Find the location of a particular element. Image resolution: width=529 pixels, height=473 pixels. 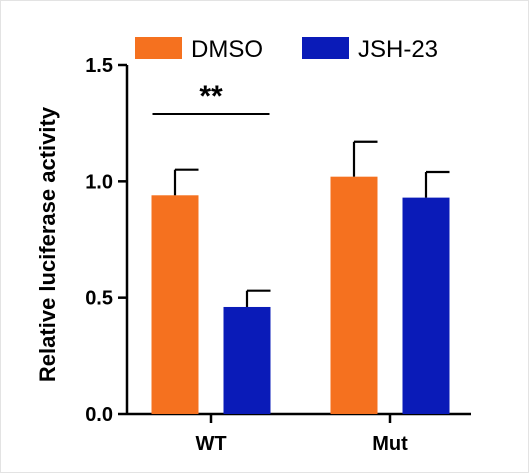

x-tick-label: WT is located at coordinates (210, 444).